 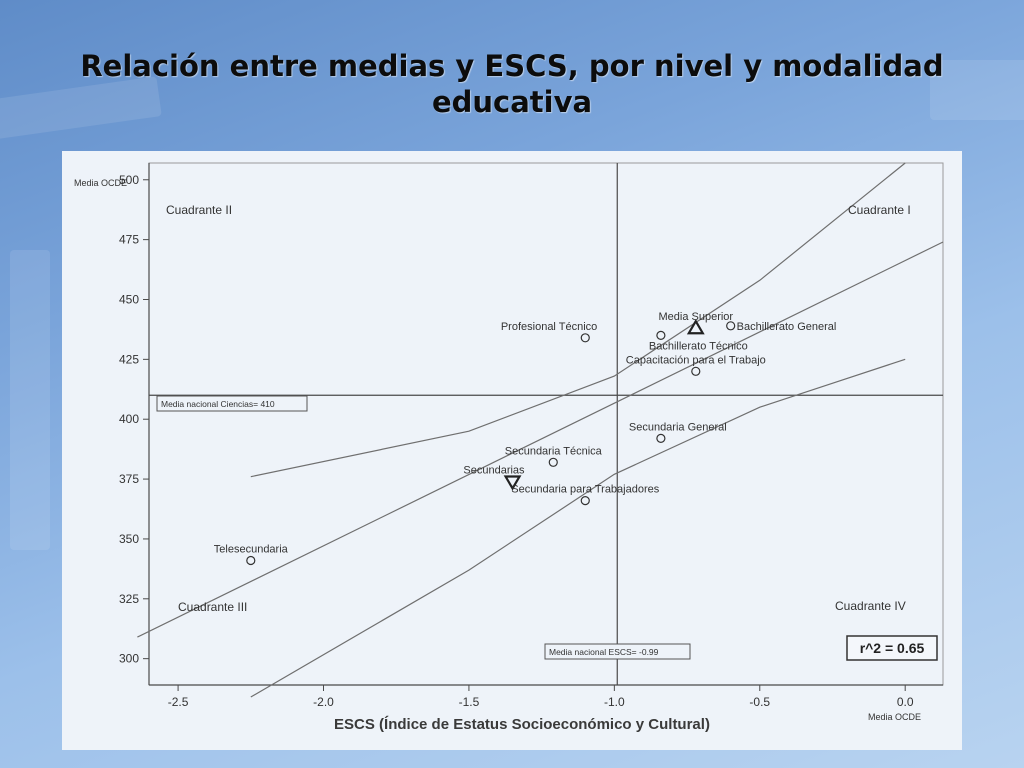 I want to click on point-label: Telesecundaria, so click(x=251, y=549).